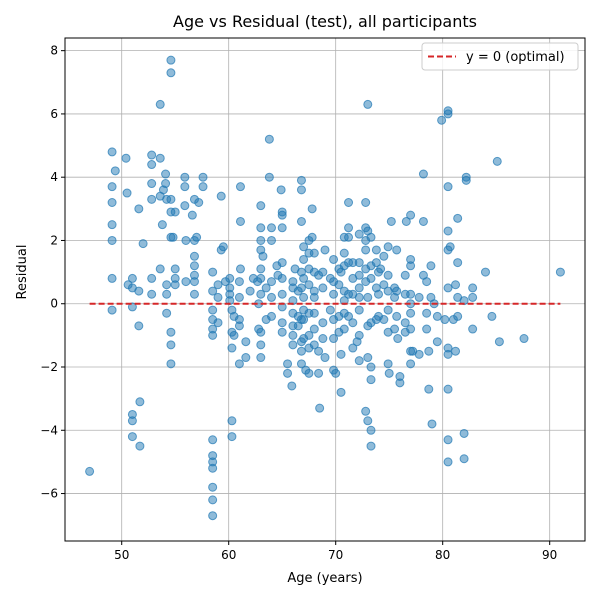 This screenshot has height=600, width=600. Describe the element at coordinates (325, 21) in the screenshot. I see `chart-title: Age vs Residual (test), all participants` at that location.